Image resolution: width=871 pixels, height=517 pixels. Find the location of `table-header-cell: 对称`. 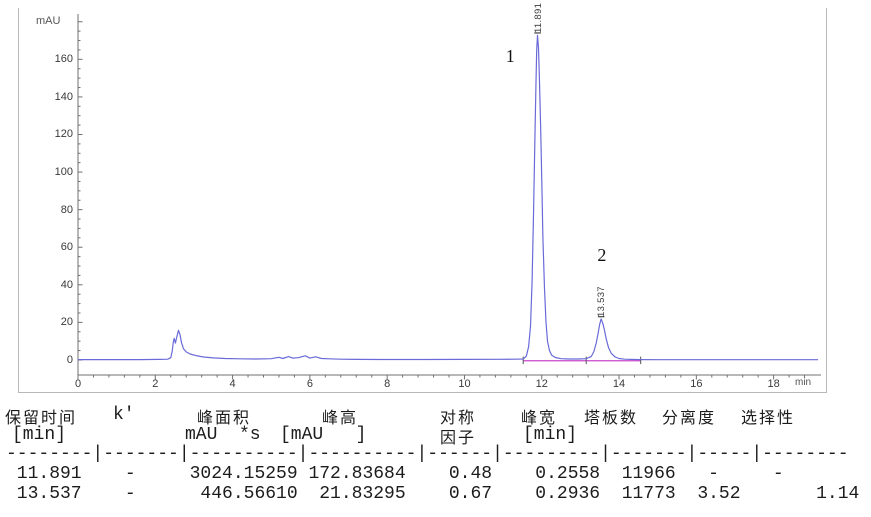

table-header-cell: 对称 is located at coordinates (458, 417).